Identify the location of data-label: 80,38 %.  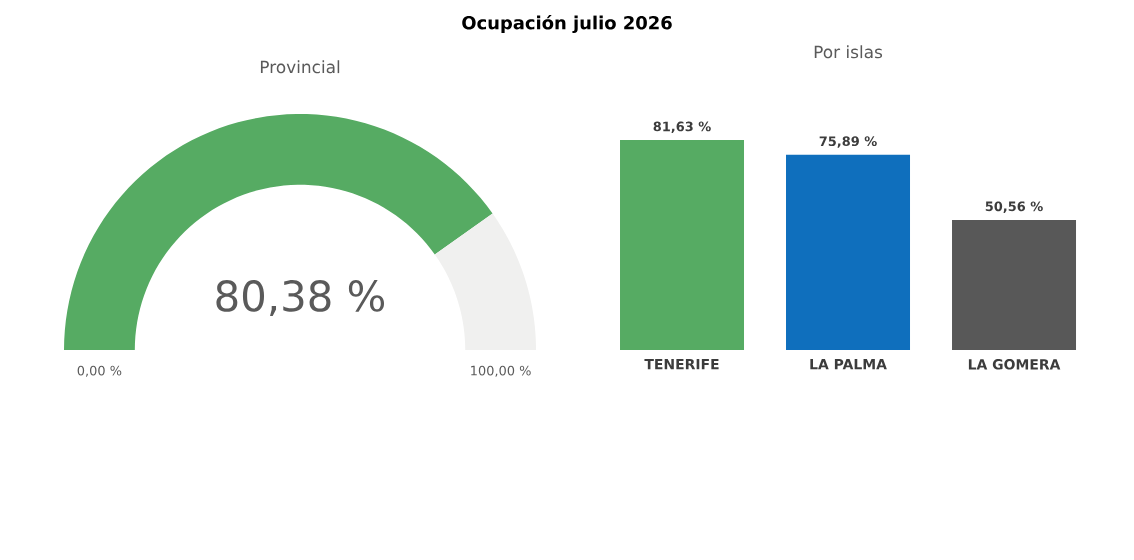
(300, 298).